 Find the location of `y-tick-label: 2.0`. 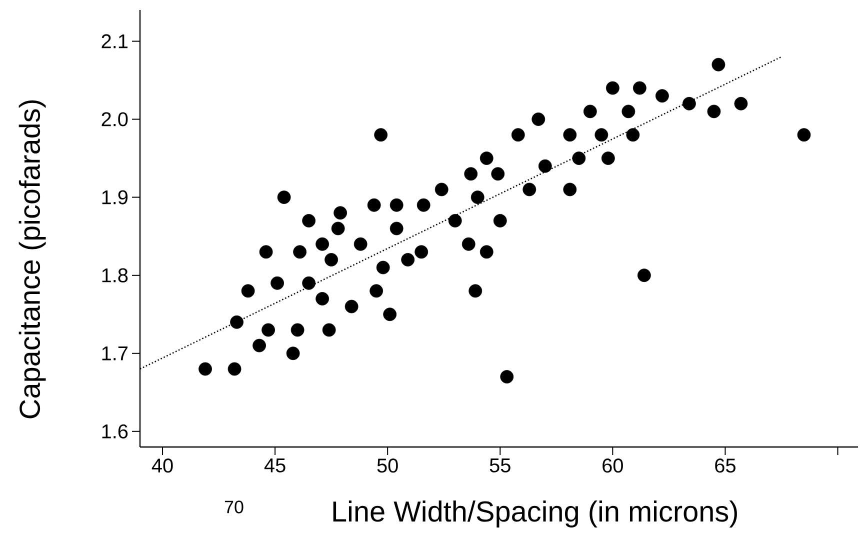

y-tick-label: 2.0 is located at coordinates (115, 119).